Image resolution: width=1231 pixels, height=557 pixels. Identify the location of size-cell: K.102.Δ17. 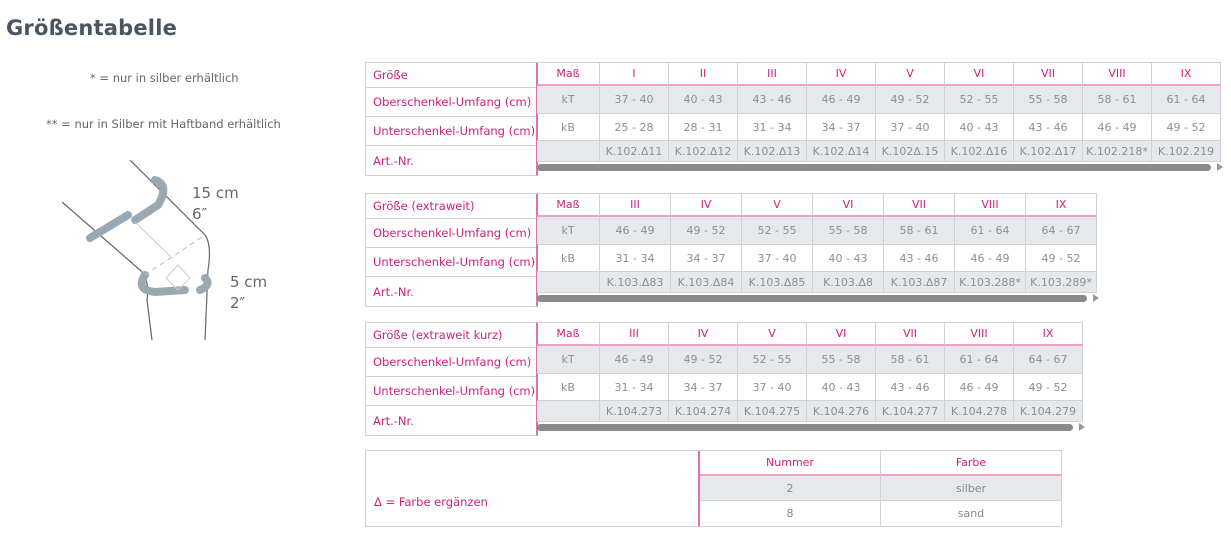
(1048, 151).